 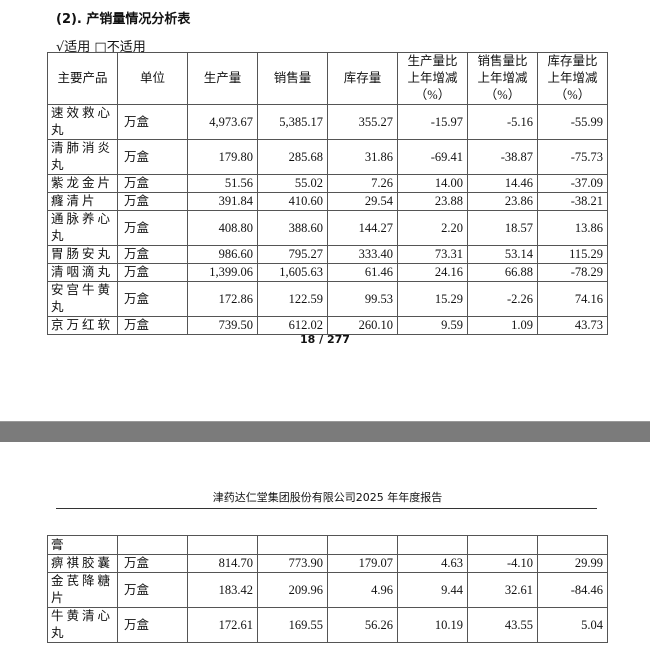 I want to click on table-row: 膏, so click(x=327, y=545).